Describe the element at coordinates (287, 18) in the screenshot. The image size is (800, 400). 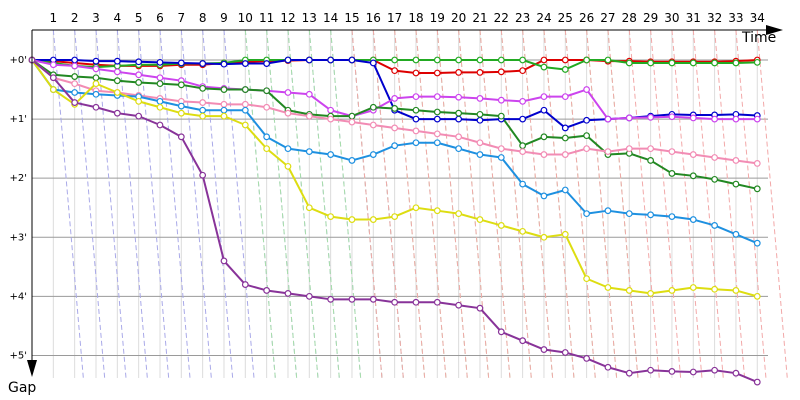
I see `lap-tick-label: 12` at that location.